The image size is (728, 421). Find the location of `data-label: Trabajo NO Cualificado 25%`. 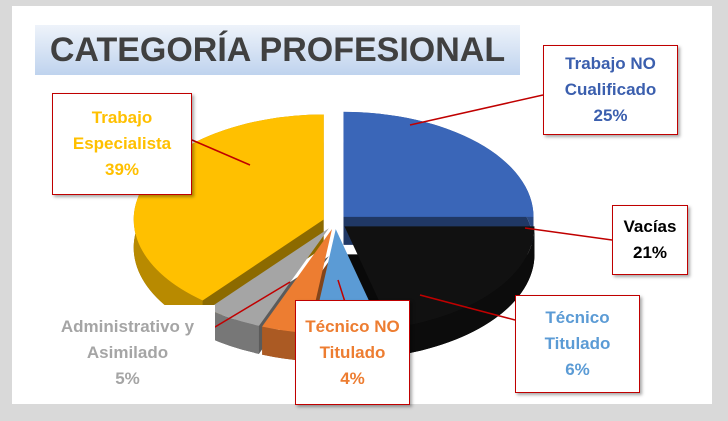

data-label: Trabajo NO Cualificado 25% is located at coordinates (610, 90).